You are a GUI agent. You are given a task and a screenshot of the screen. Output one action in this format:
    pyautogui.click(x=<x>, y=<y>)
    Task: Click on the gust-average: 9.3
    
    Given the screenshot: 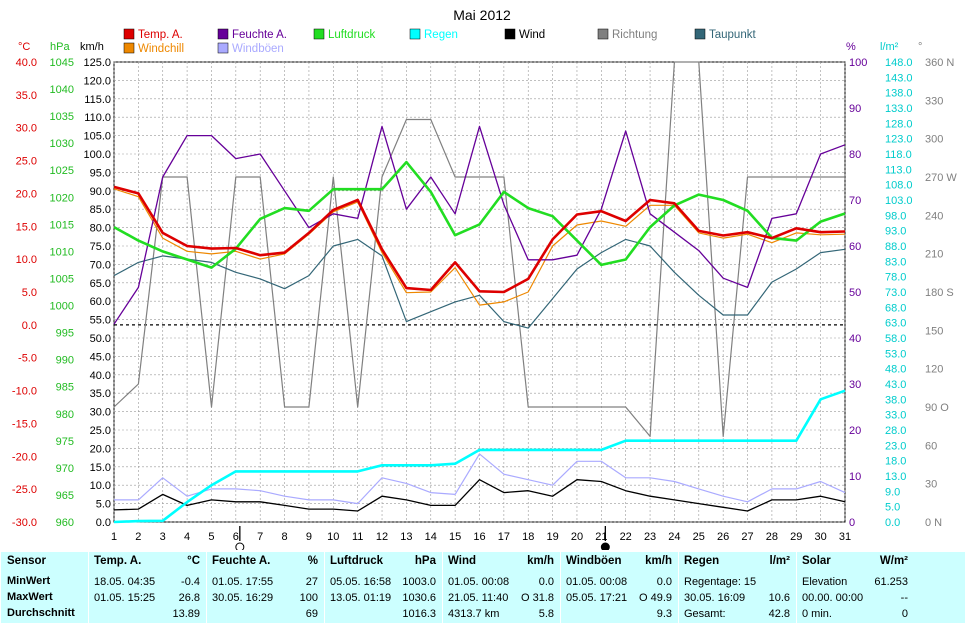 What is the action you would take?
    pyautogui.click(x=664, y=614)
    